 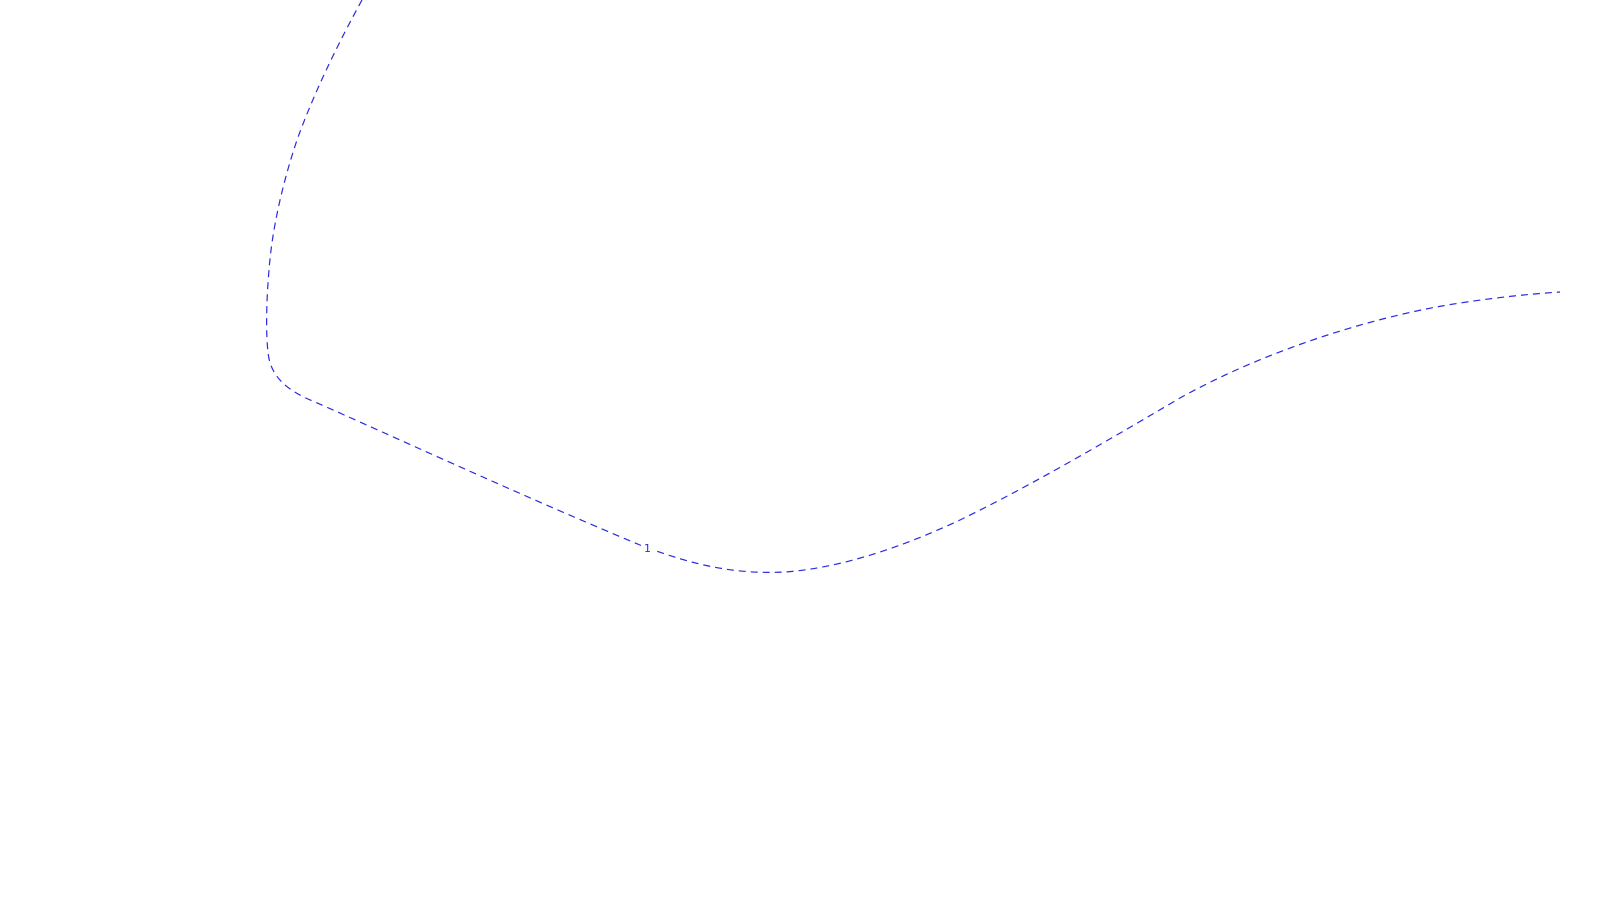 I want to click on contour-label: 1, so click(x=647, y=548).